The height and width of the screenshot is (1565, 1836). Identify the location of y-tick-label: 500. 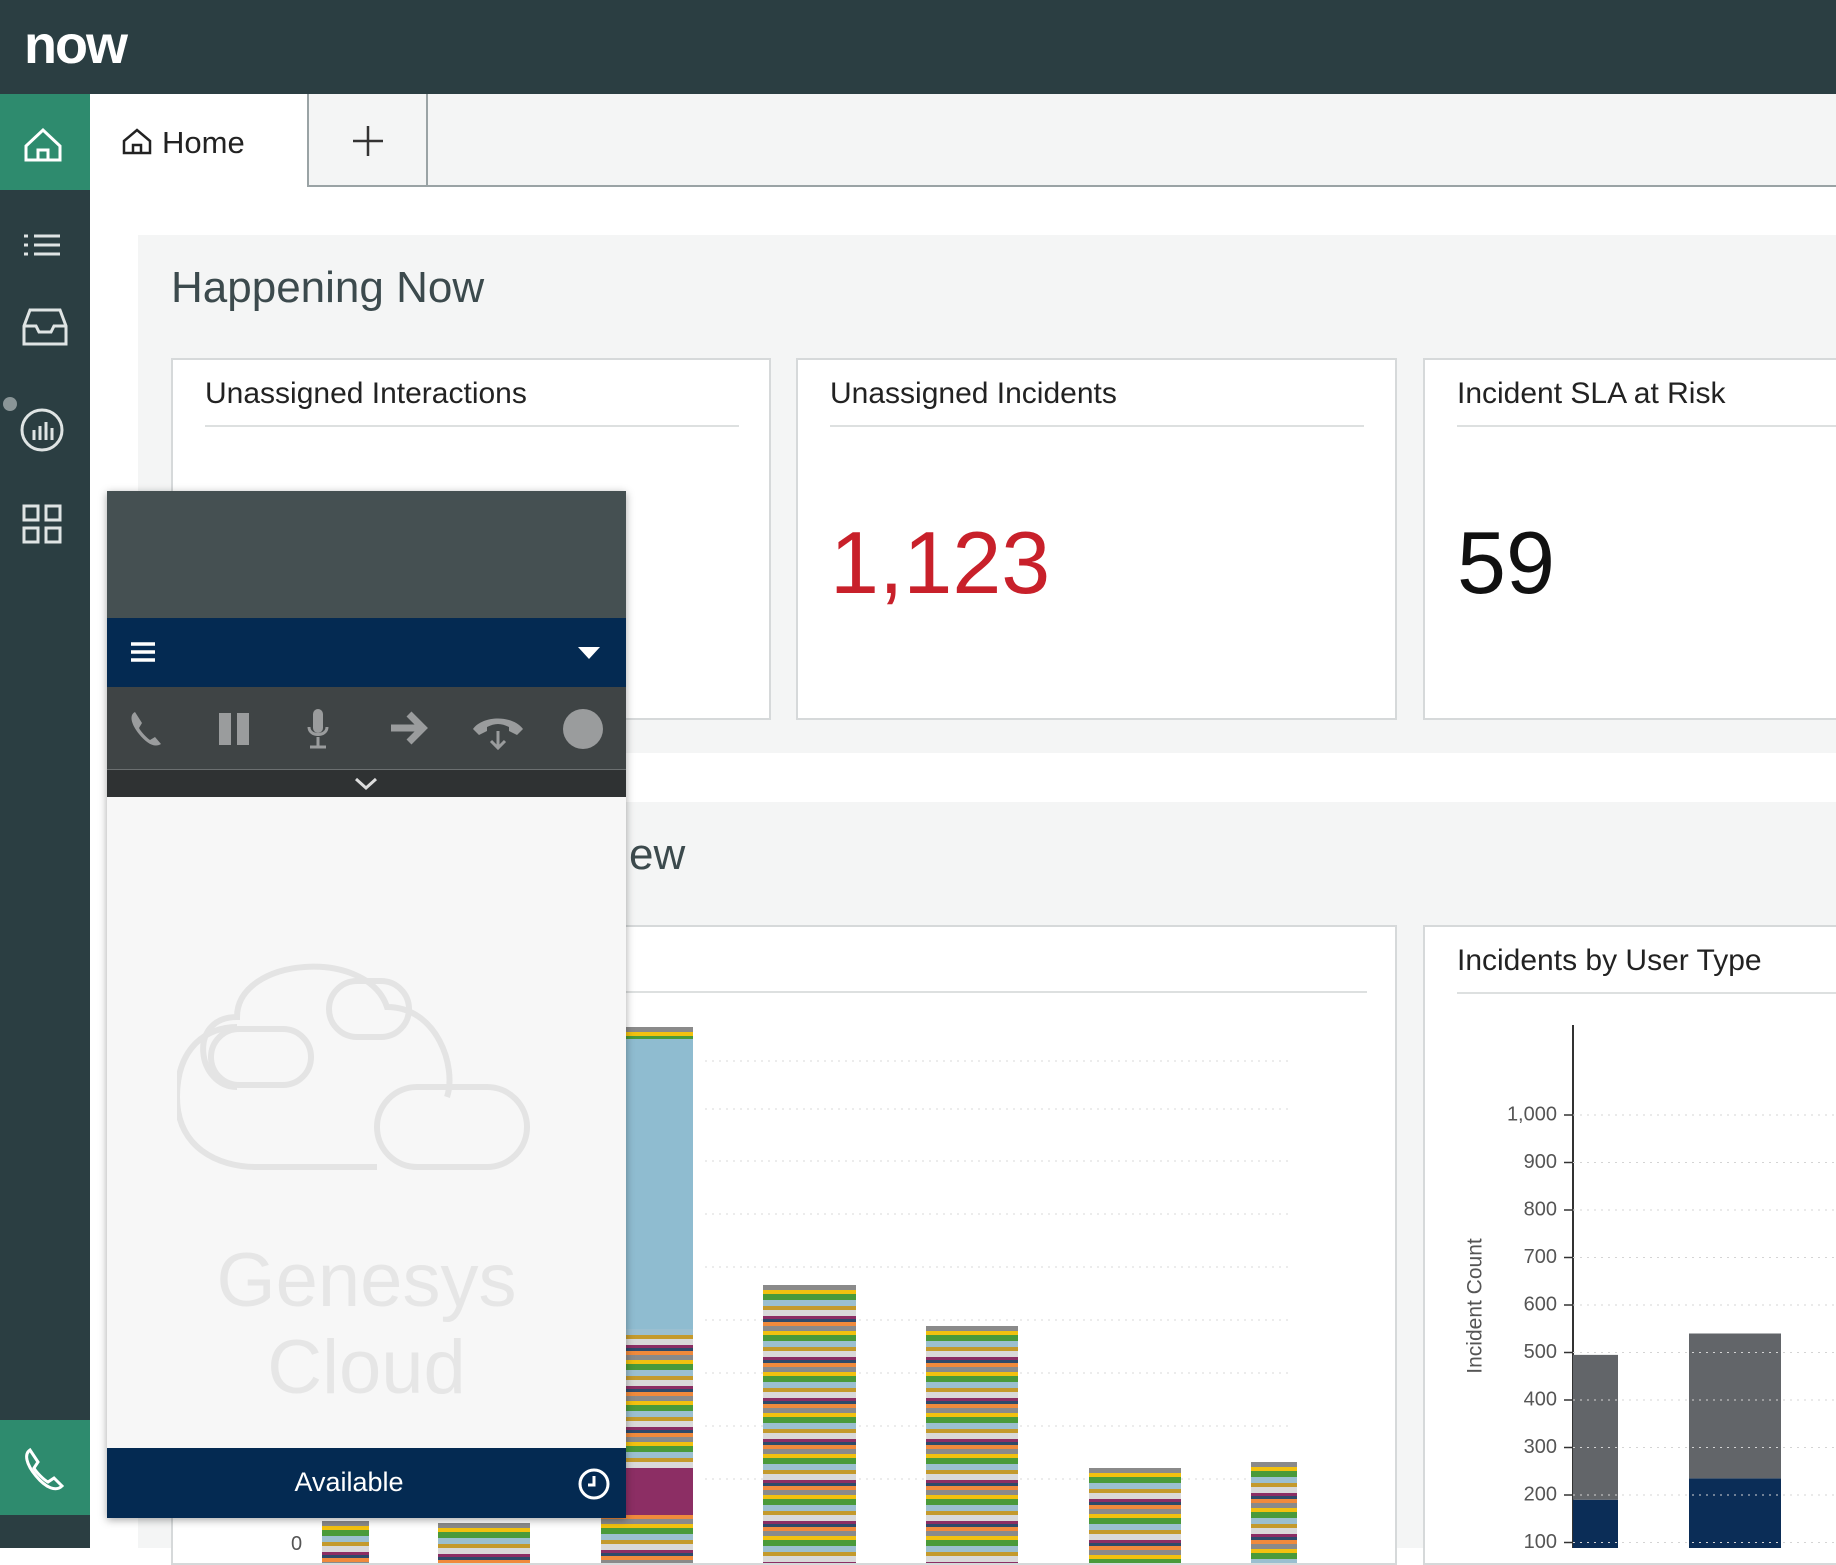
(1540, 1352).